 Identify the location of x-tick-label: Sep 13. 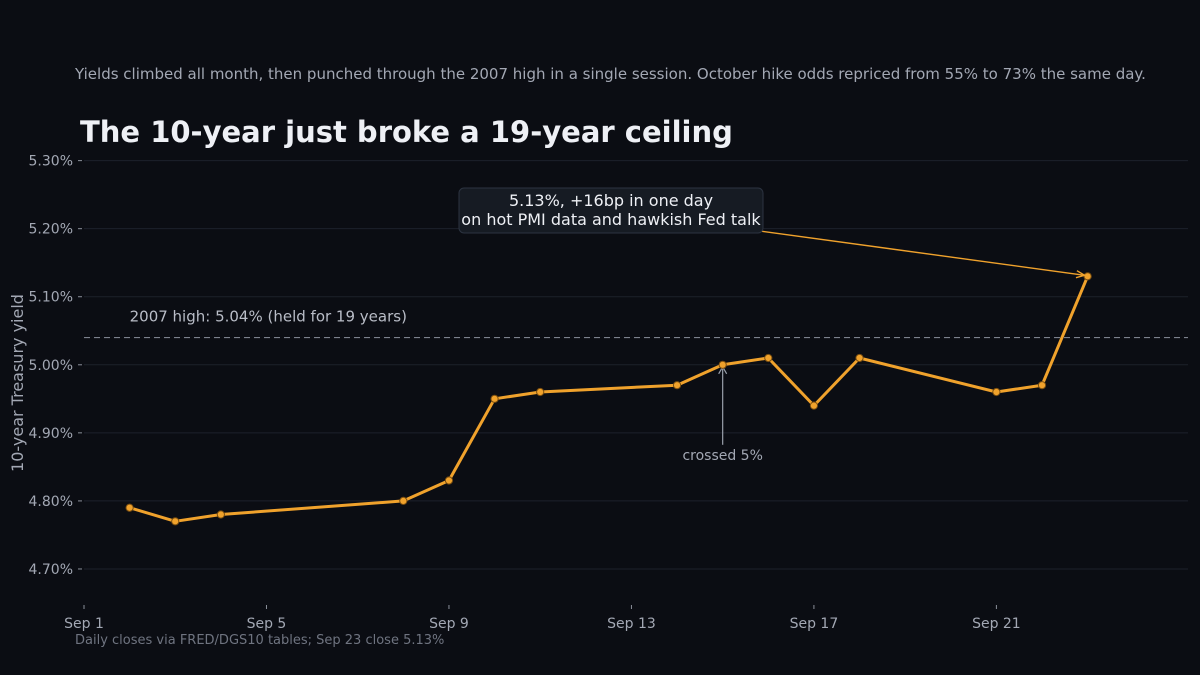
(631, 624).